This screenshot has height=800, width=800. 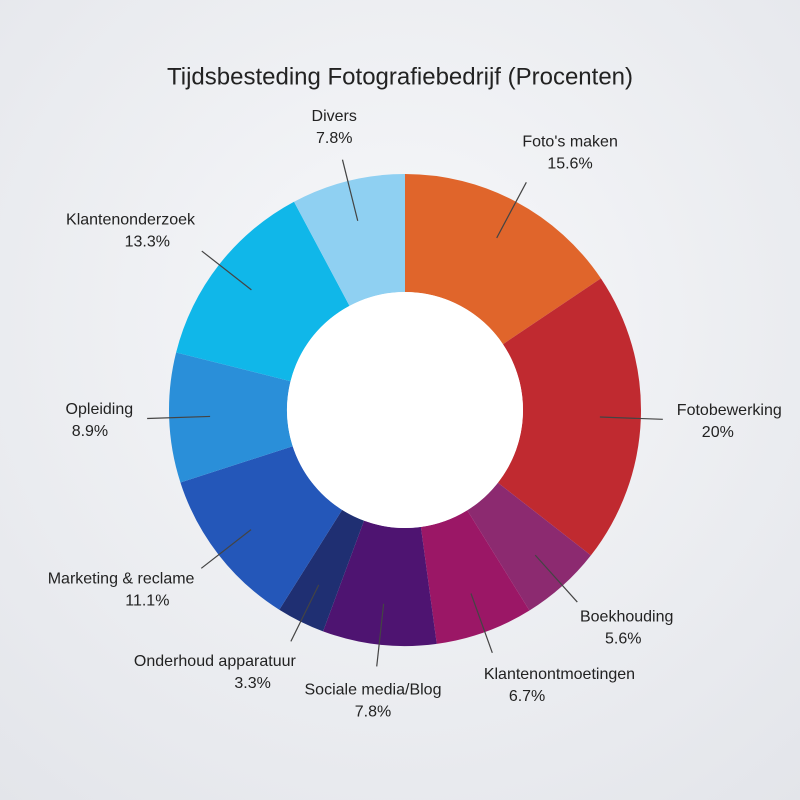 What do you see at coordinates (569, 164) in the screenshot?
I see `value-label: 15.6%` at bounding box center [569, 164].